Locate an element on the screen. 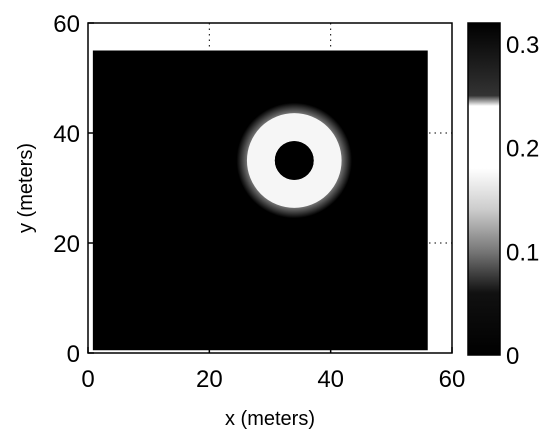 The width and height of the screenshot is (553, 438). heatmap-ring is located at coordinates (294, 160).